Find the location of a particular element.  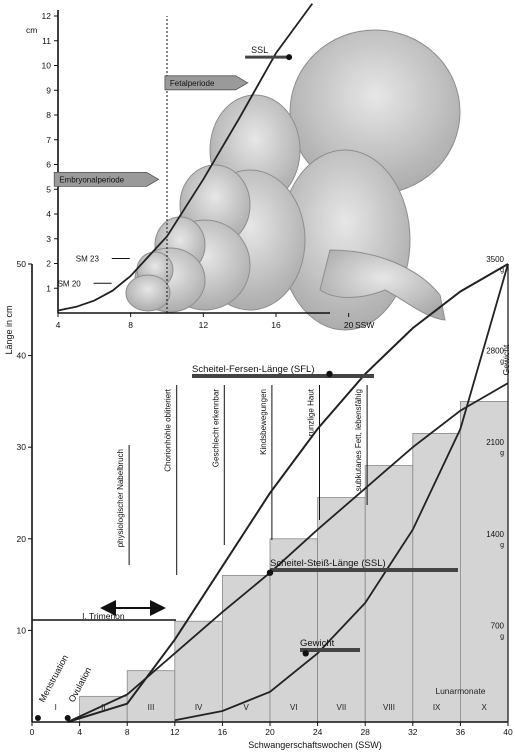

x-tick-label: 16 is located at coordinates (223, 732).